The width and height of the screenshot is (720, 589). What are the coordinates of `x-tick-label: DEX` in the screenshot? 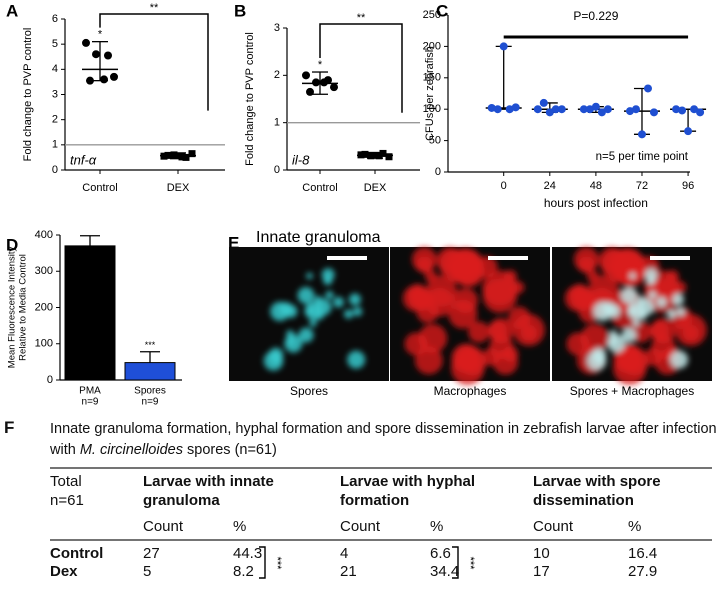 It's located at (375, 188).